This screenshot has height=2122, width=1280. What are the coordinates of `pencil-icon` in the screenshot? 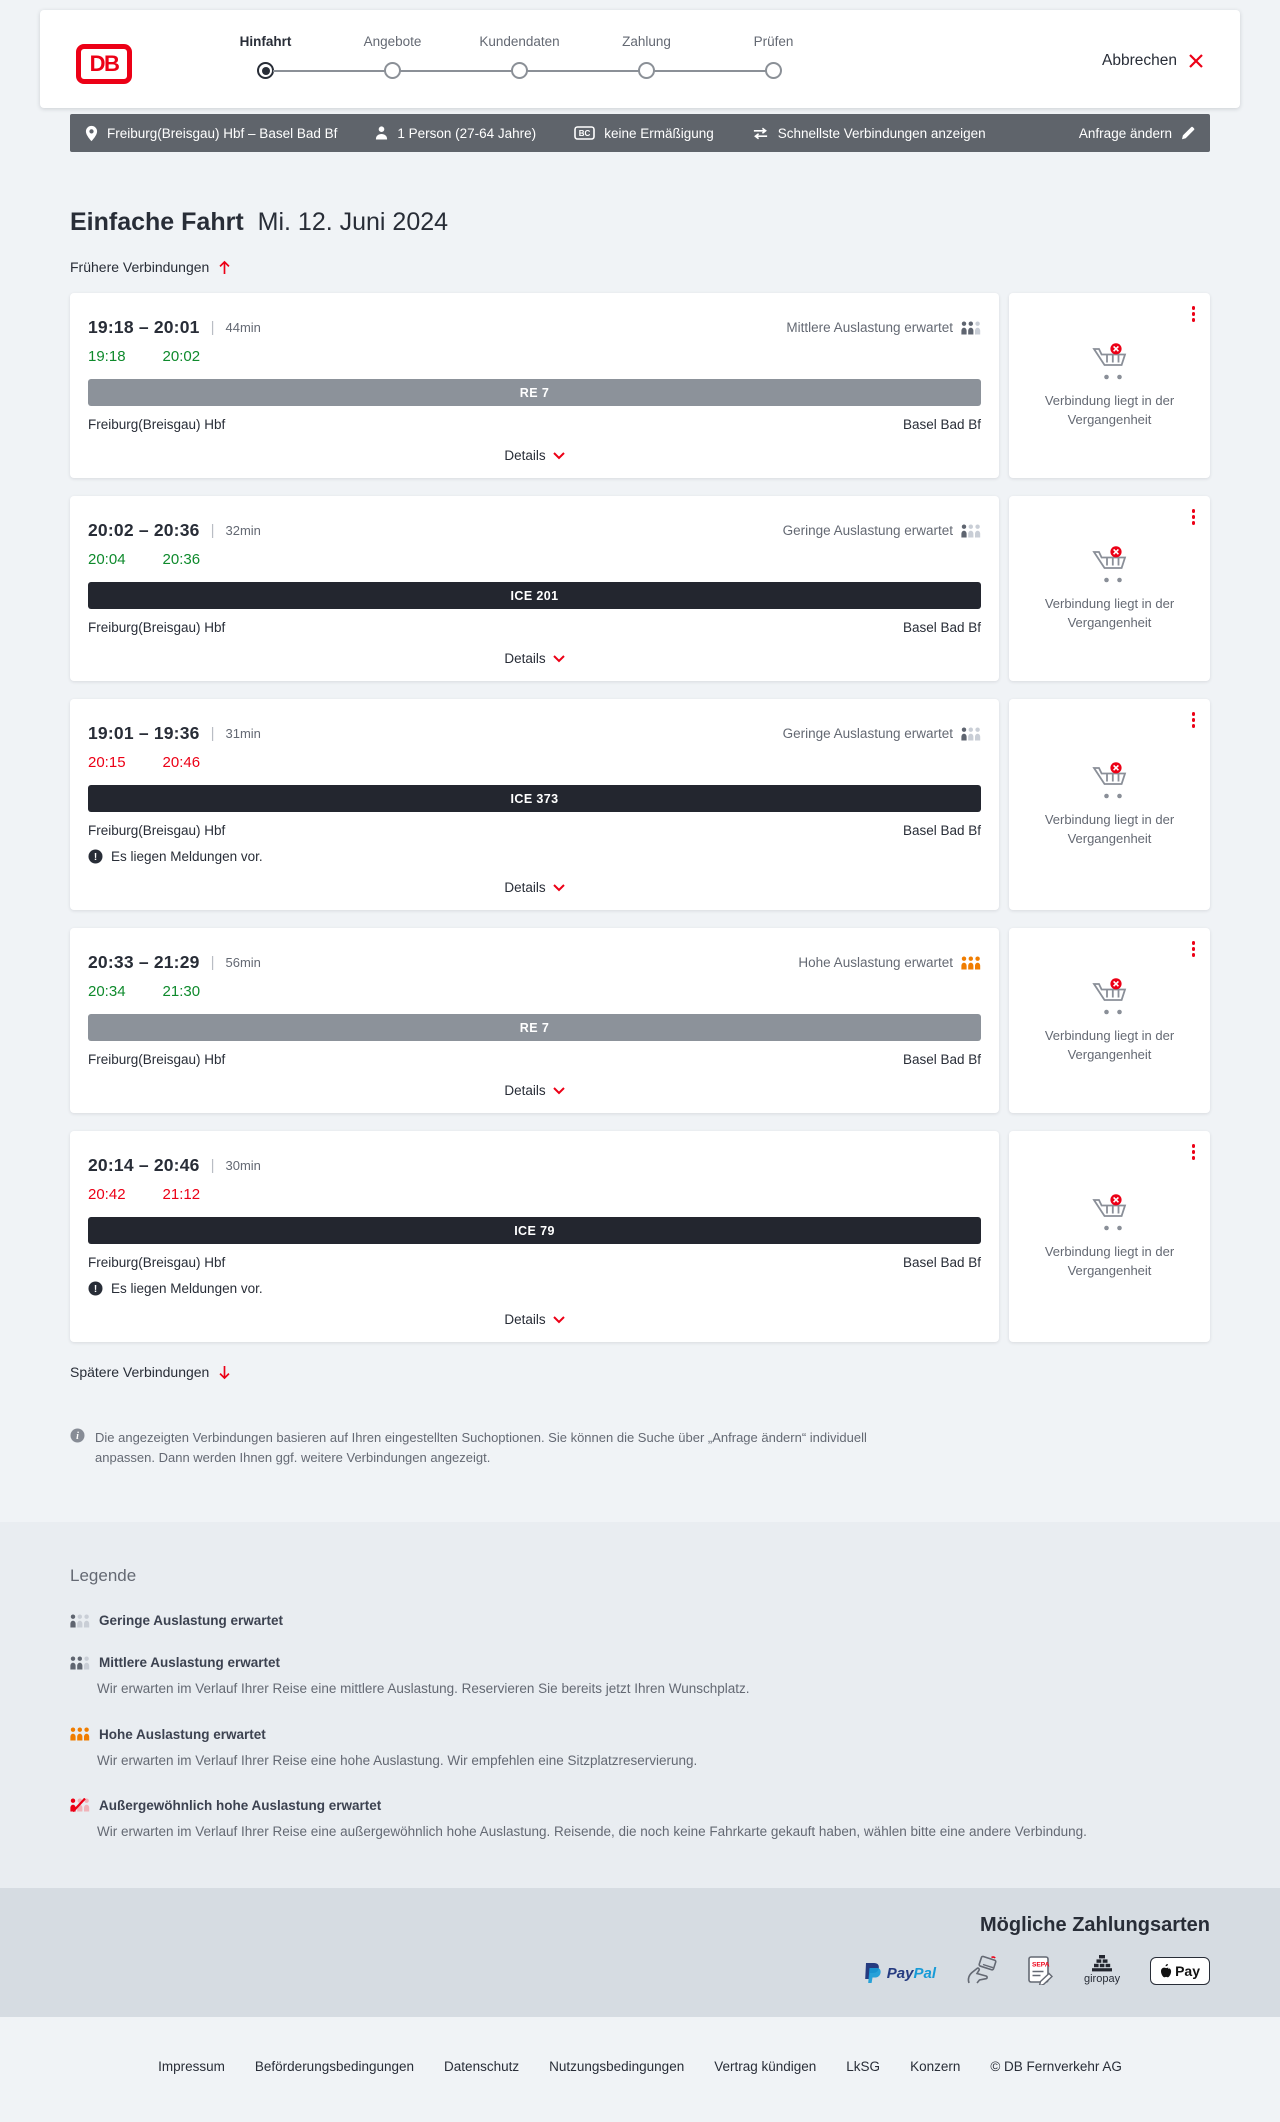 It's located at (1188, 133).